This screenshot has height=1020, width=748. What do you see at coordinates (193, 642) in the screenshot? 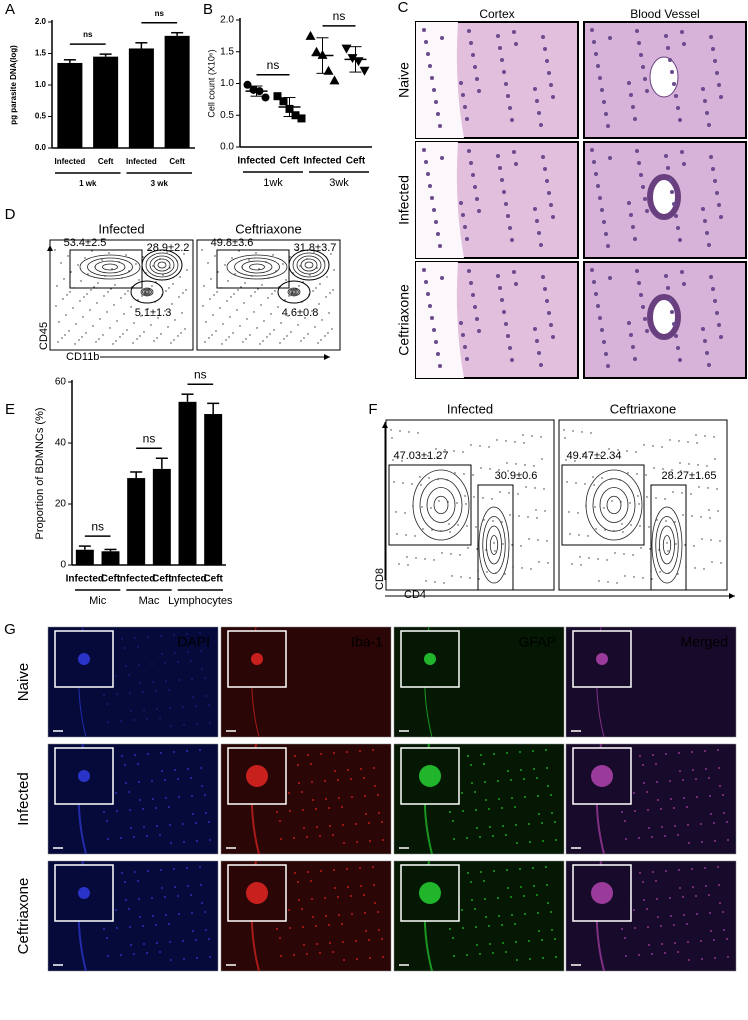
I see `column-header: DAPI` at bounding box center [193, 642].